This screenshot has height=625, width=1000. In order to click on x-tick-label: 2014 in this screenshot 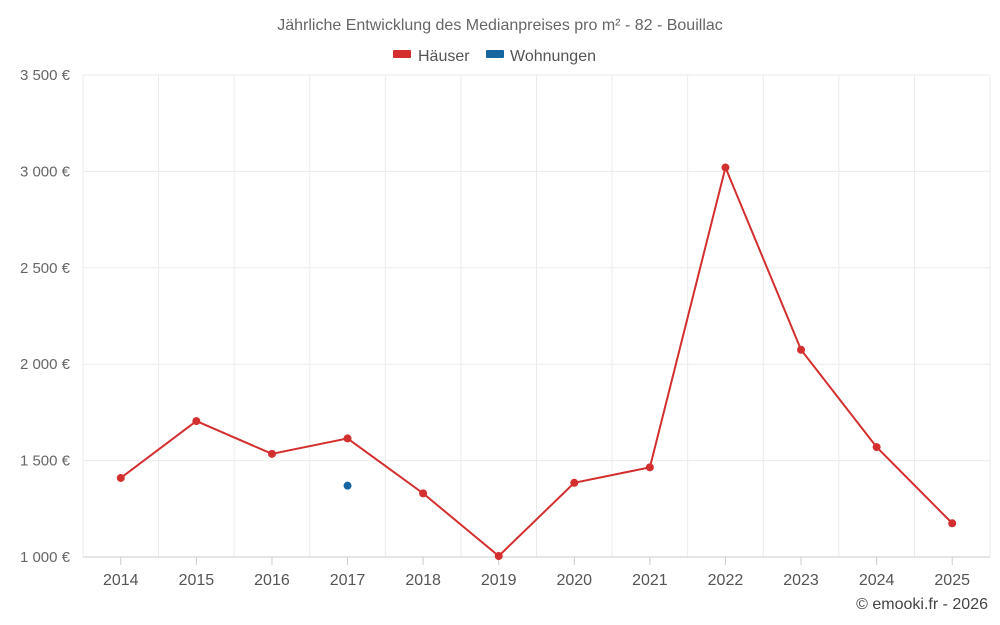, I will do `click(121, 580)`.